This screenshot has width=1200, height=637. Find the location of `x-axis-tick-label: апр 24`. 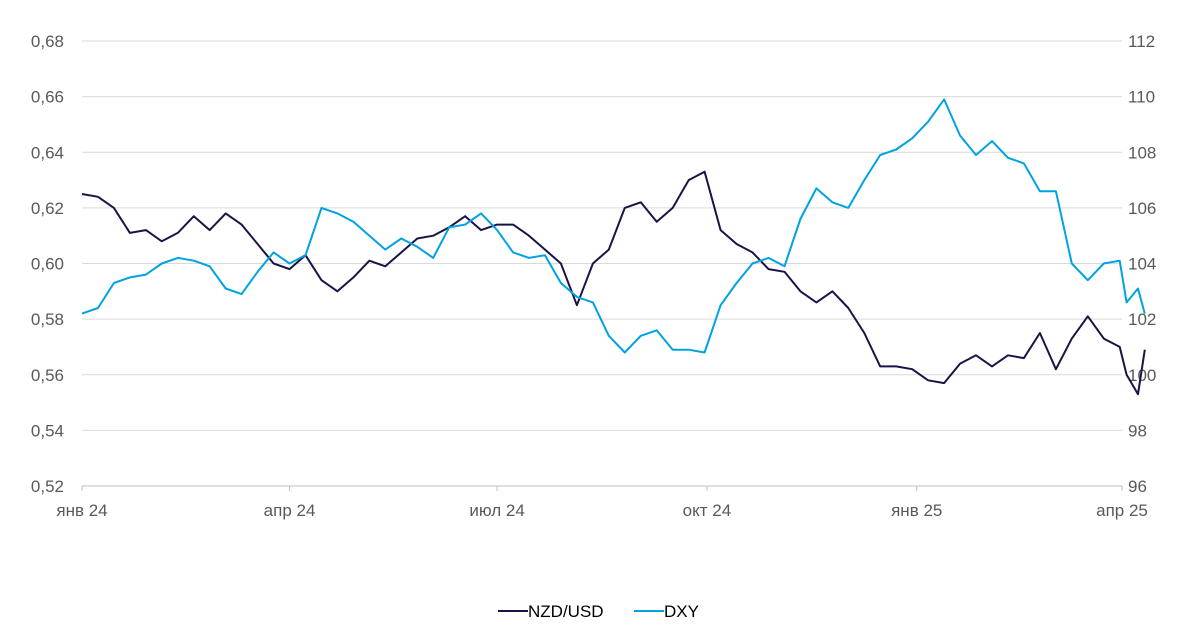

x-axis-tick-label: апр 24 is located at coordinates (290, 510).